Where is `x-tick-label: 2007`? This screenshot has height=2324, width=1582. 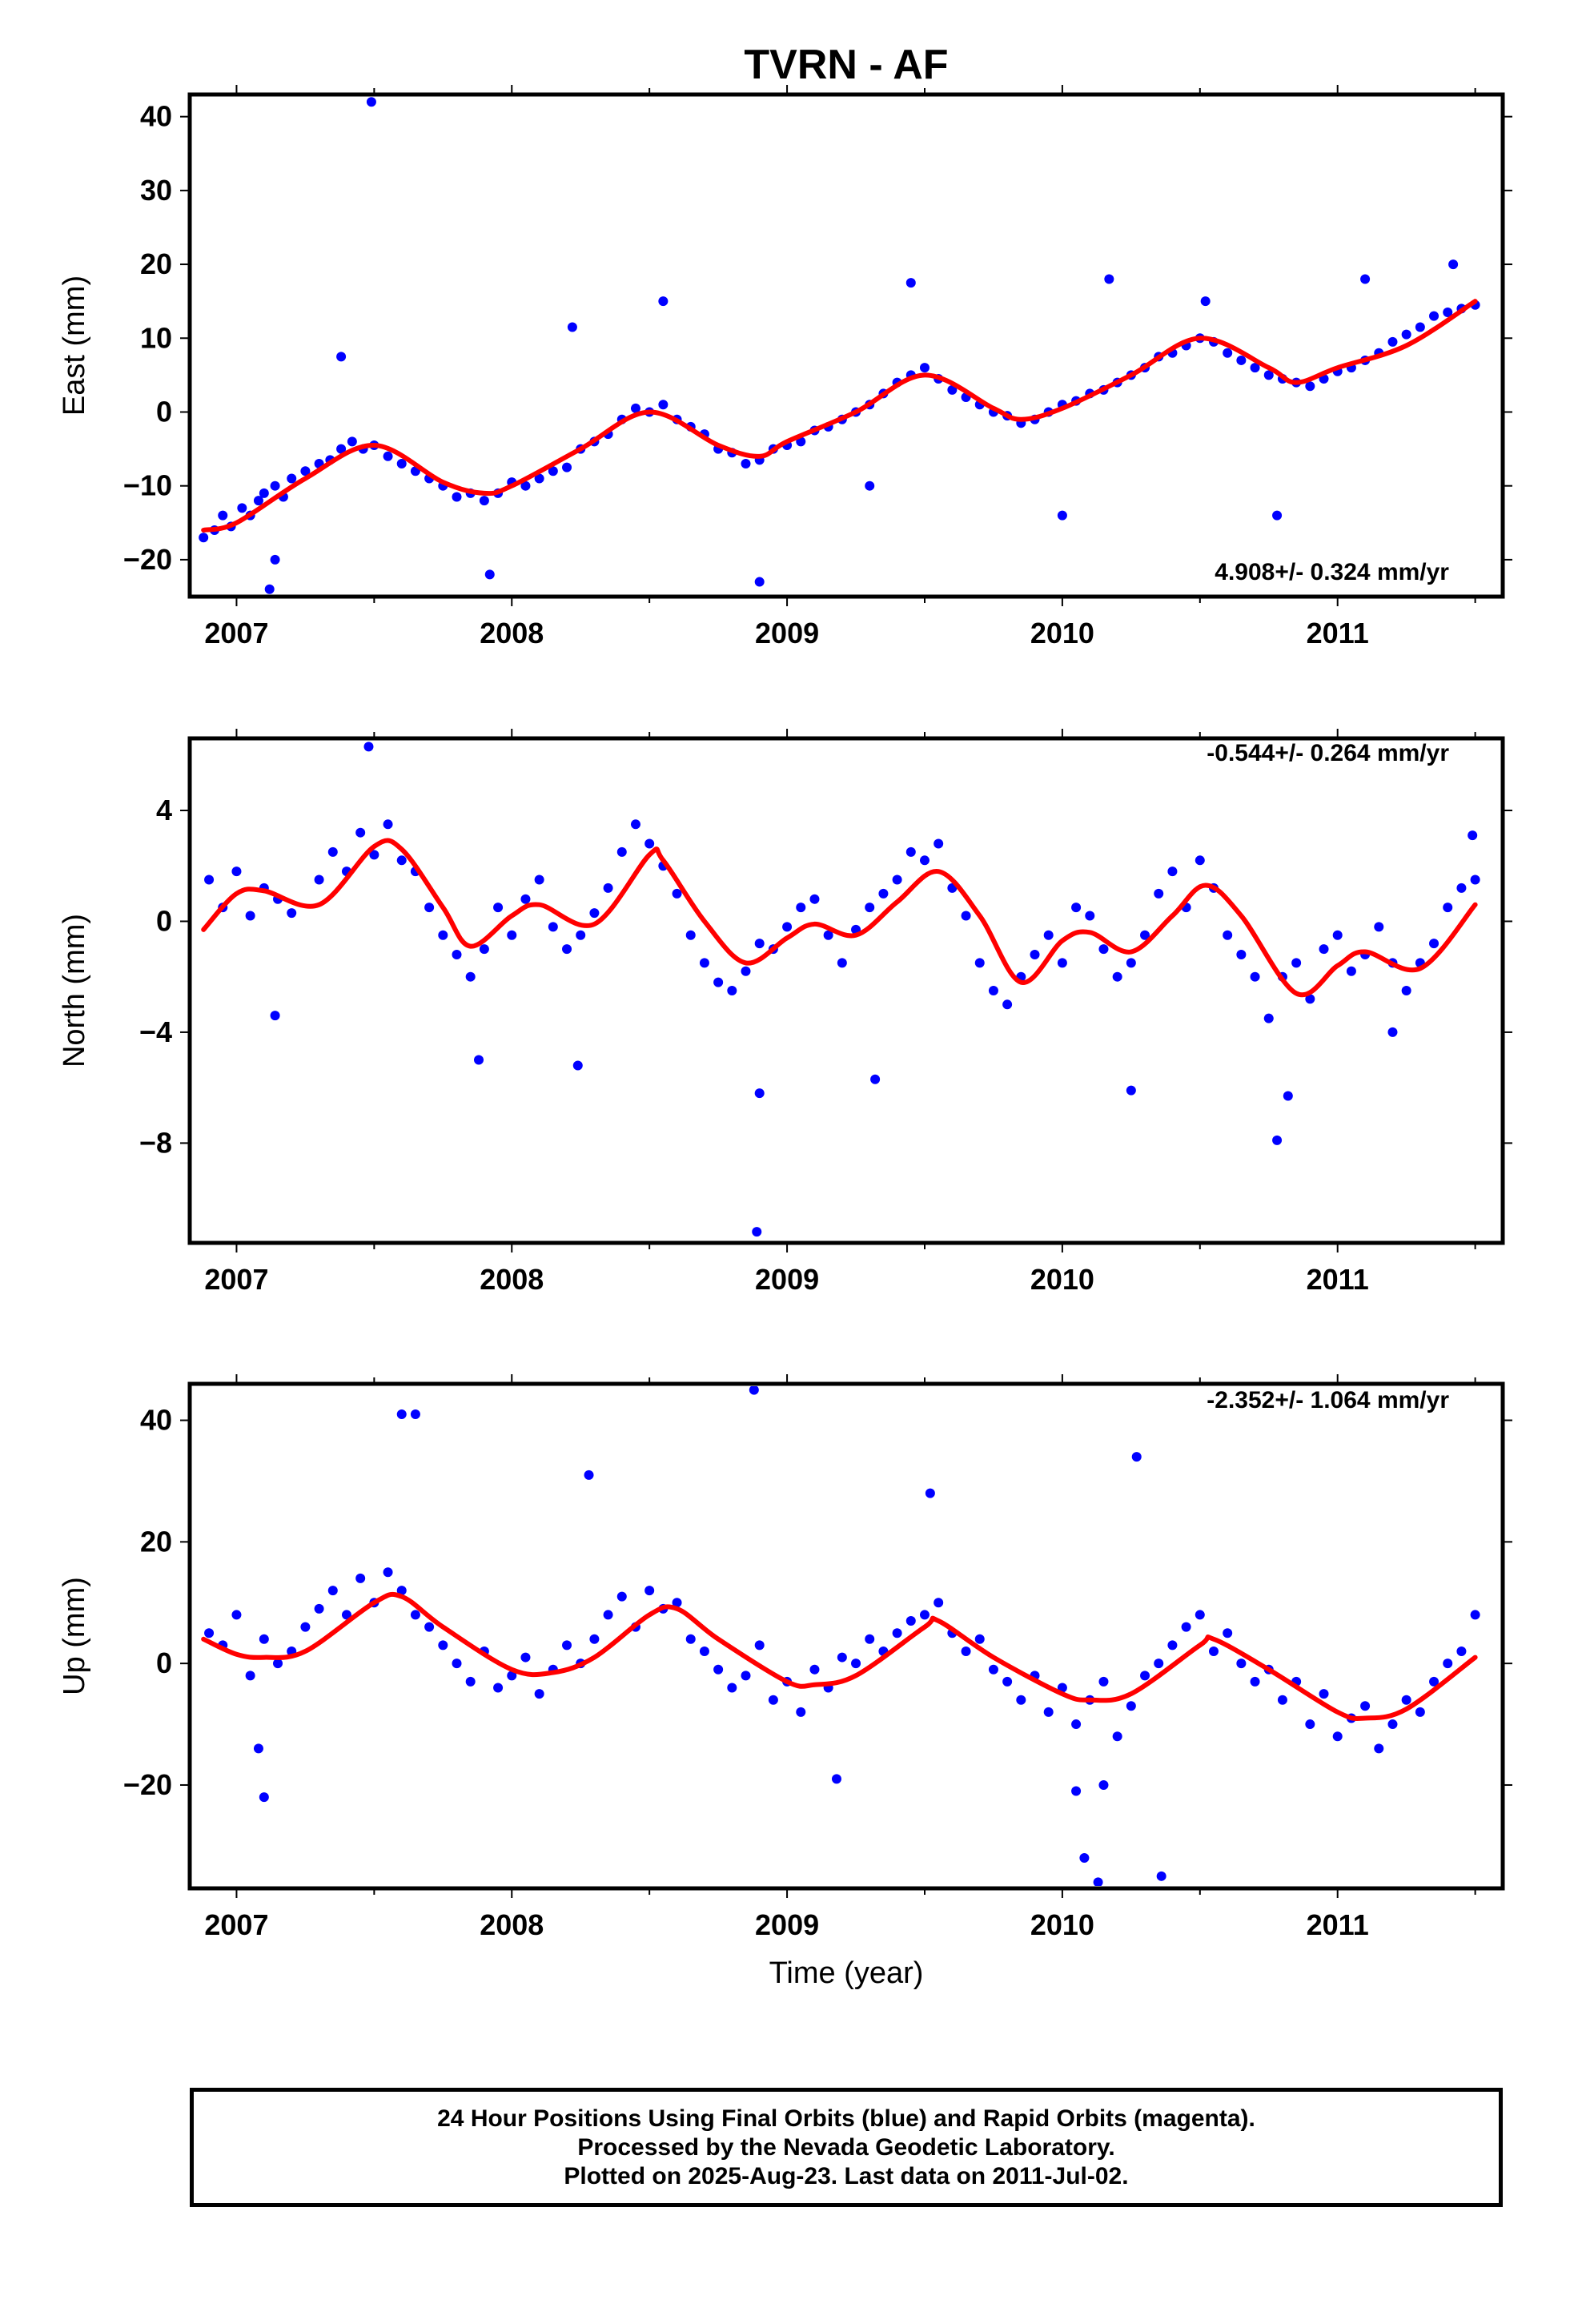
x-tick-label: 2007 is located at coordinates (236, 633).